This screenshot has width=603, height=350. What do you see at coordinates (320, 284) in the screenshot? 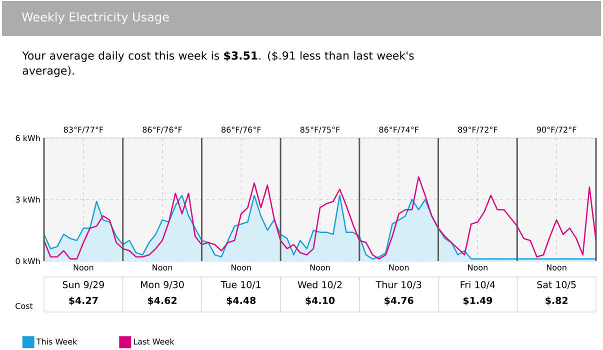
I see `text: Wed 10/2` at bounding box center [320, 284].